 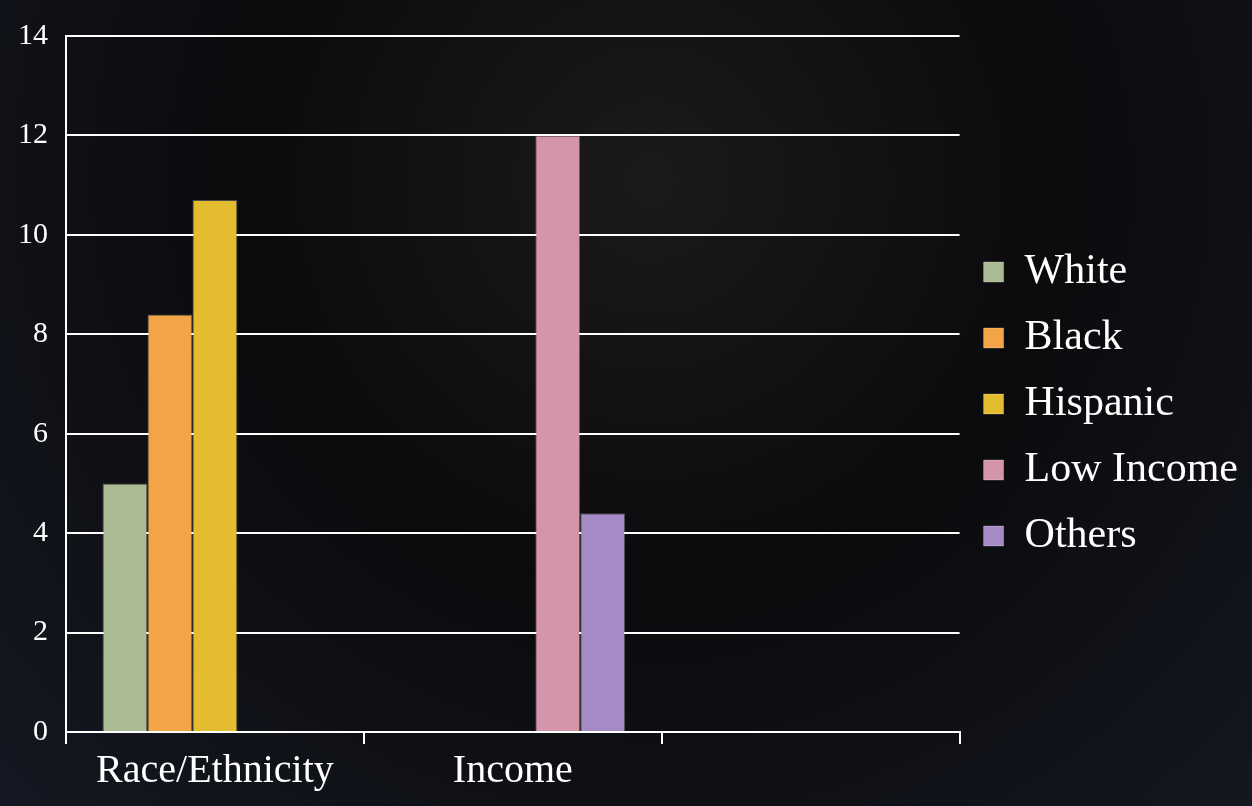 What do you see at coordinates (1073, 335) in the screenshot?
I see `legend-label: Black` at bounding box center [1073, 335].